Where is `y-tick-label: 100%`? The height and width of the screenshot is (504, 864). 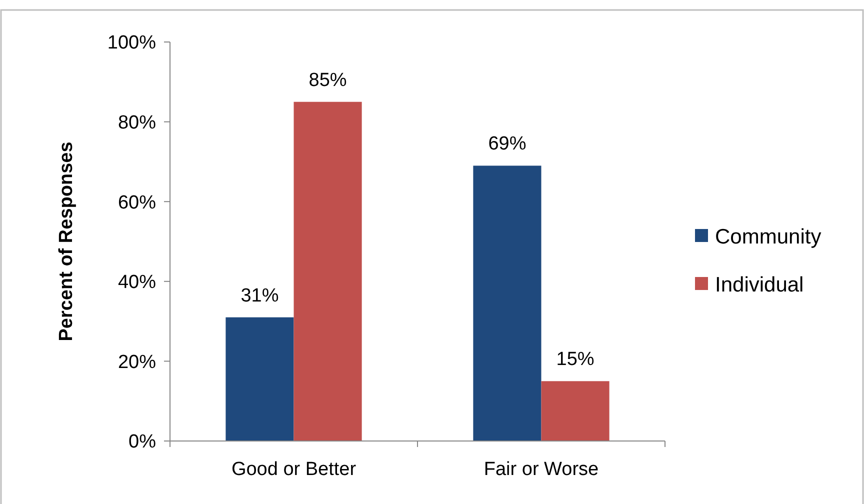 y-tick-label: 100% is located at coordinates (131, 43).